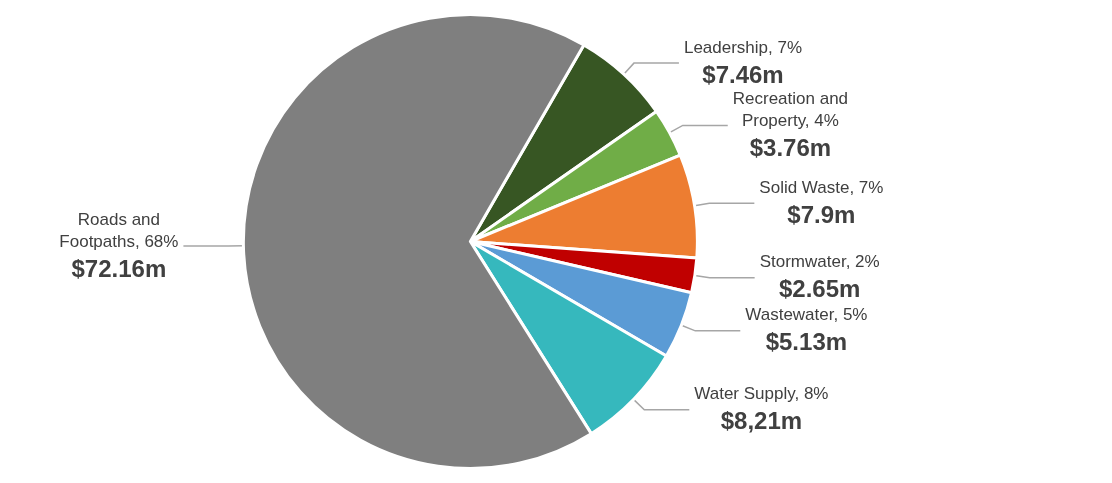  What do you see at coordinates (119, 230) in the screenshot?
I see `slice-label: Roads and Footpaths, 68%` at bounding box center [119, 230].